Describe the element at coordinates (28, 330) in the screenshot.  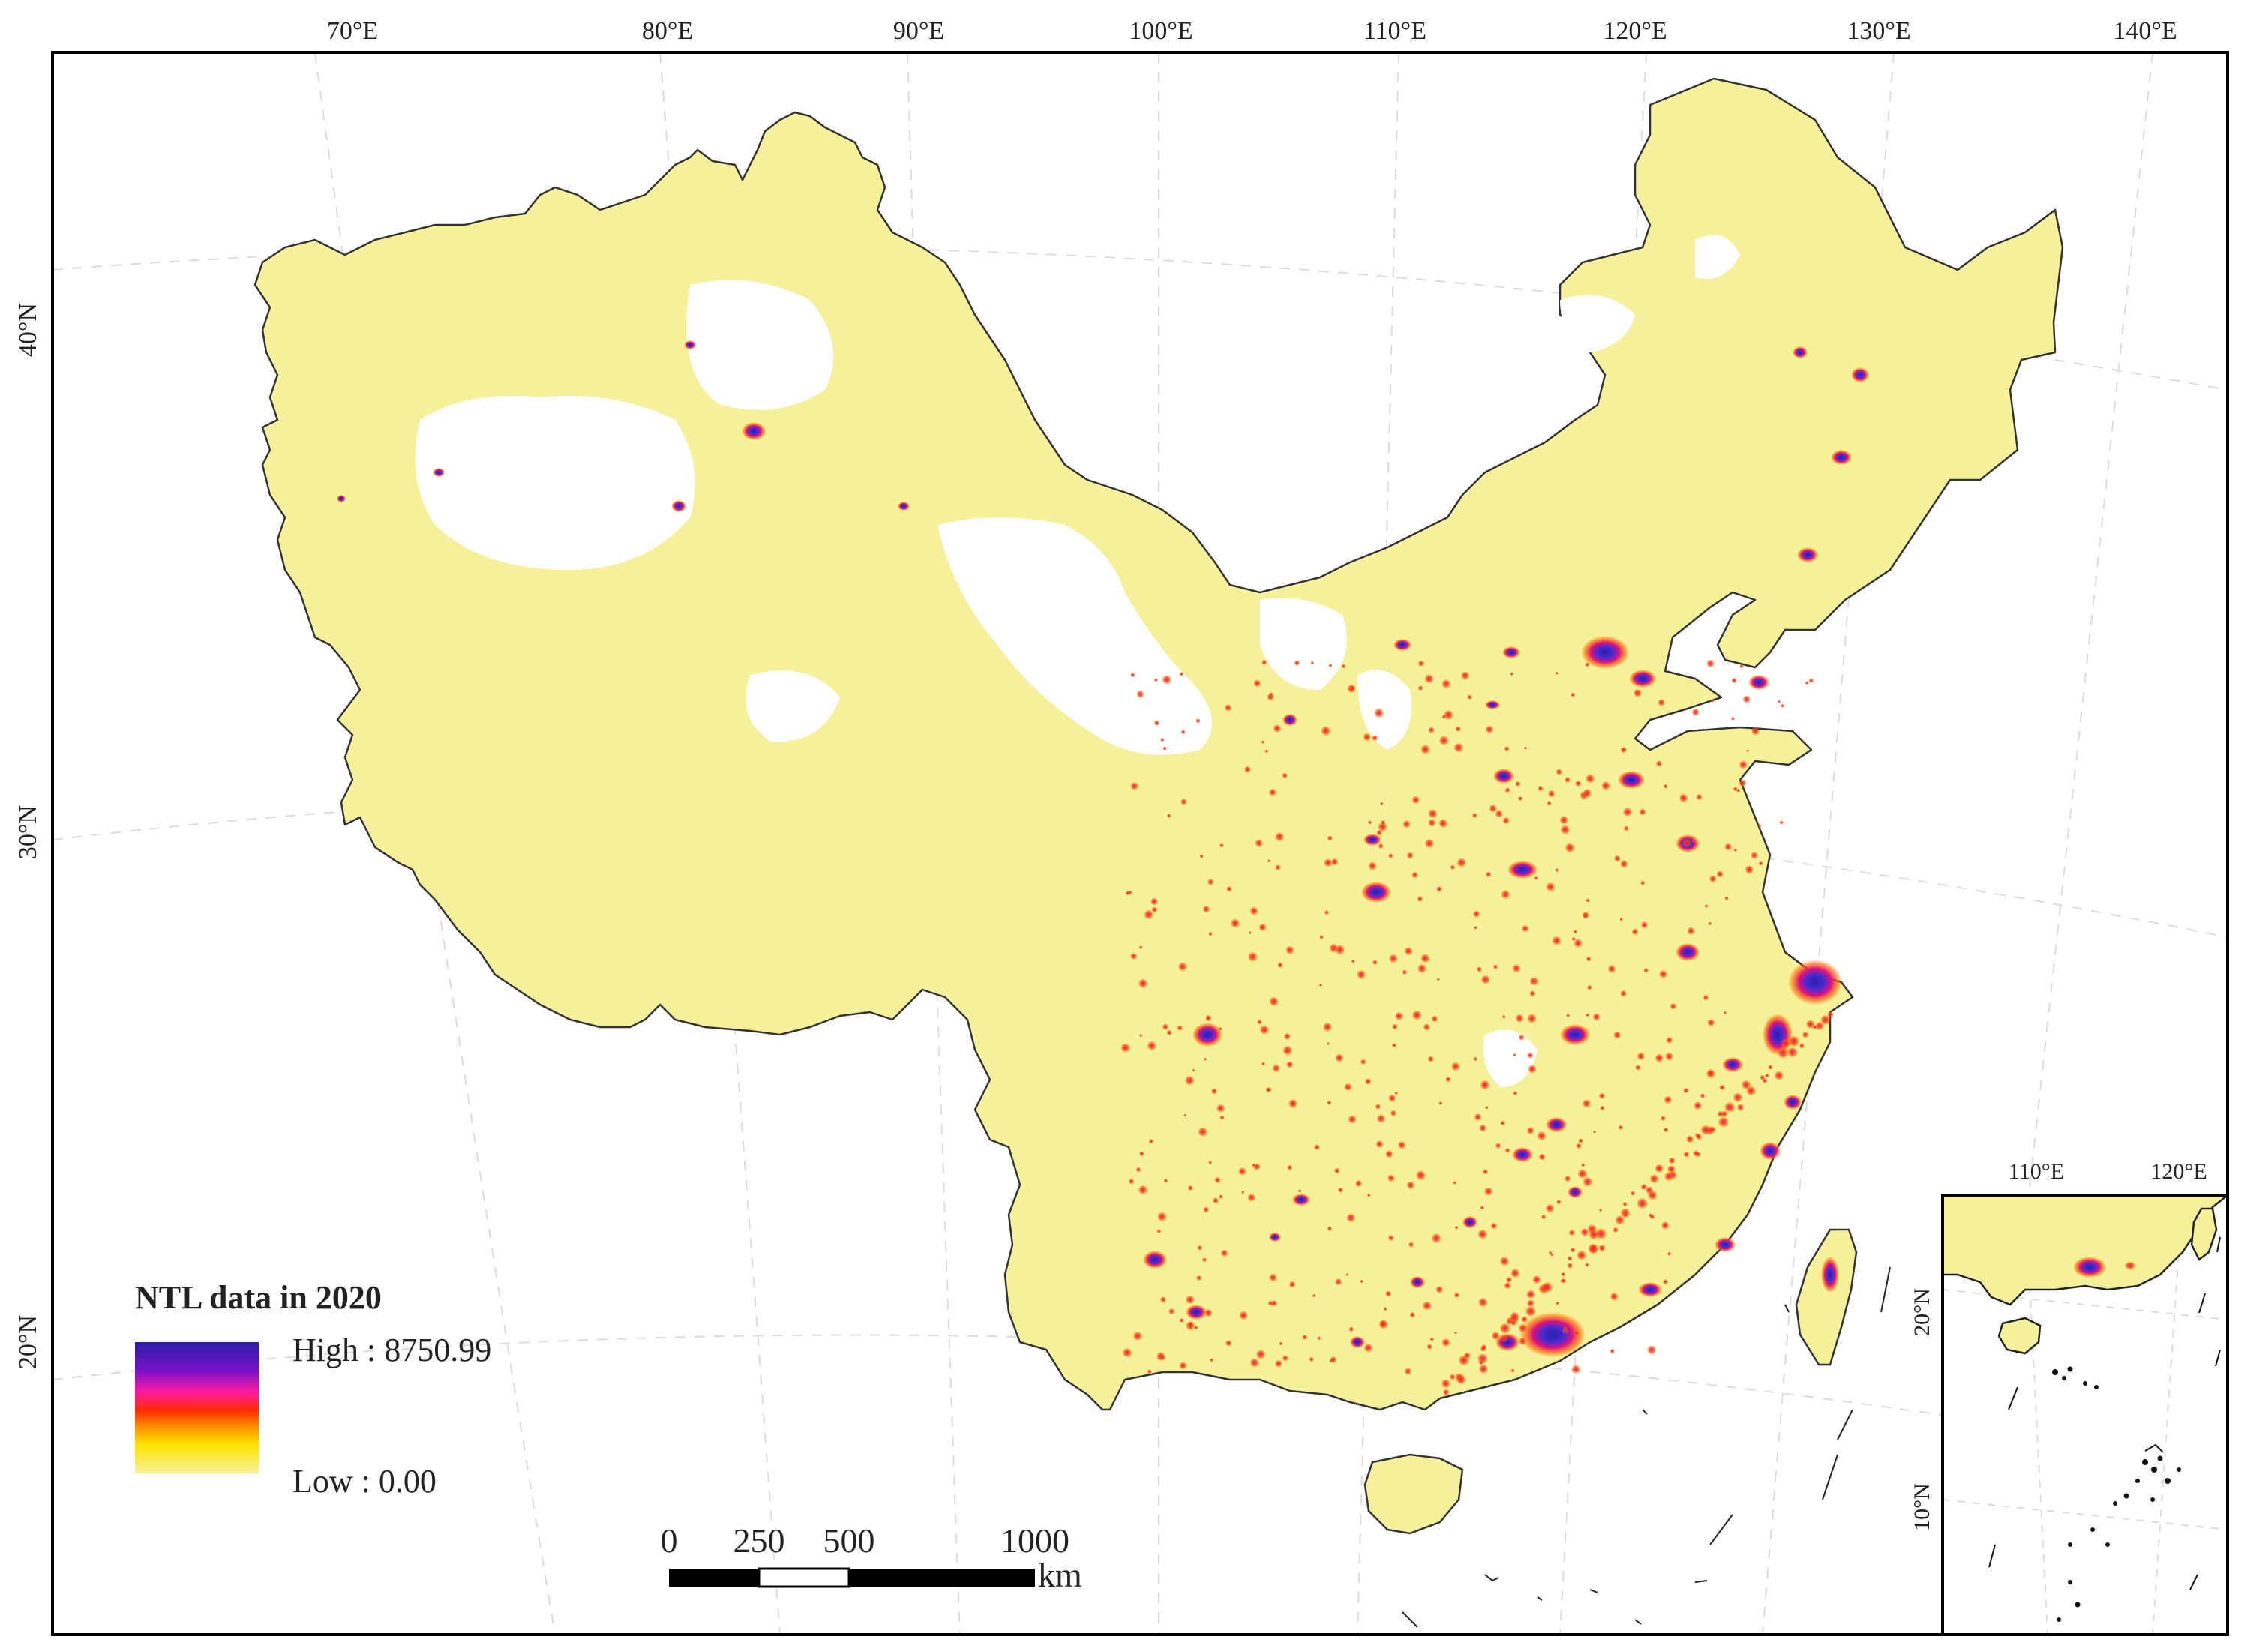
I see `lat-label: 40°N` at that location.